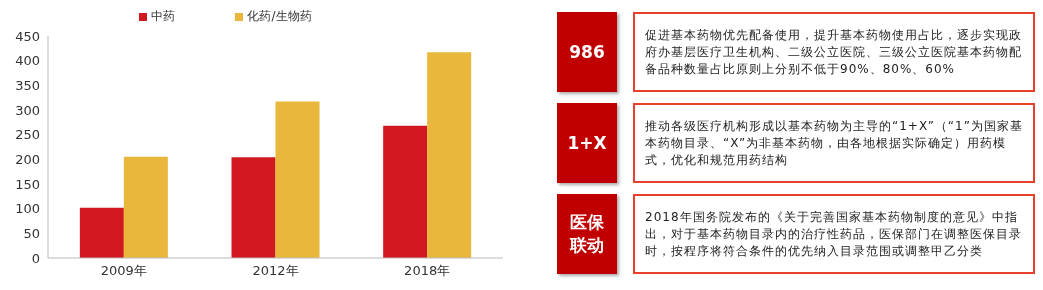 The height and width of the screenshot is (290, 1043). What do you see at coordinates (27, 209) in the screenshot?
I see `y-tick-label: 100` at bounding box center [27, 209].